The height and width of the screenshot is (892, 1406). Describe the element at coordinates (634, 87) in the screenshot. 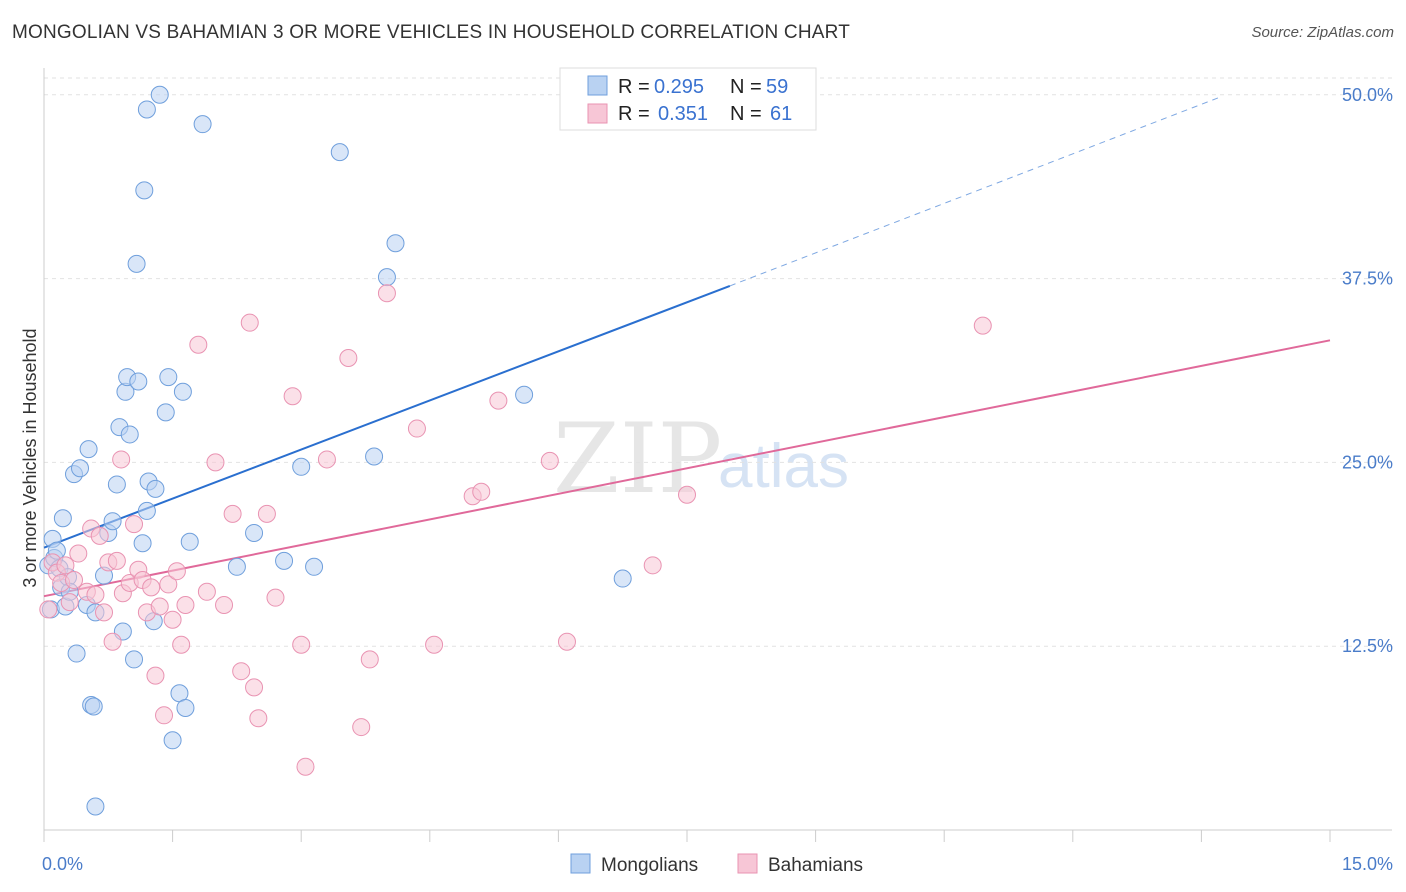

I see `legend-r-label-1: R =` at that location.